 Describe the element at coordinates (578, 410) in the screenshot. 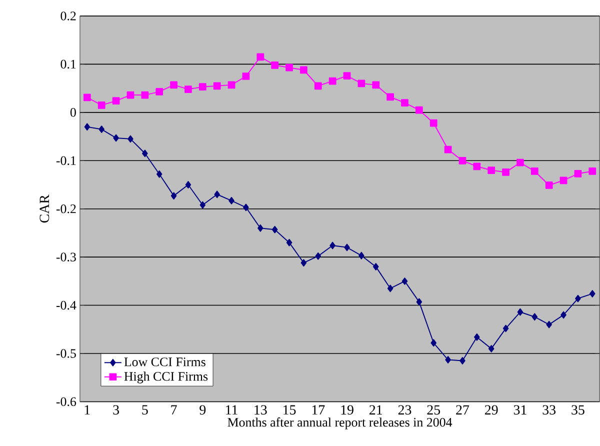

I see `x-tick-label: 35` at that location.